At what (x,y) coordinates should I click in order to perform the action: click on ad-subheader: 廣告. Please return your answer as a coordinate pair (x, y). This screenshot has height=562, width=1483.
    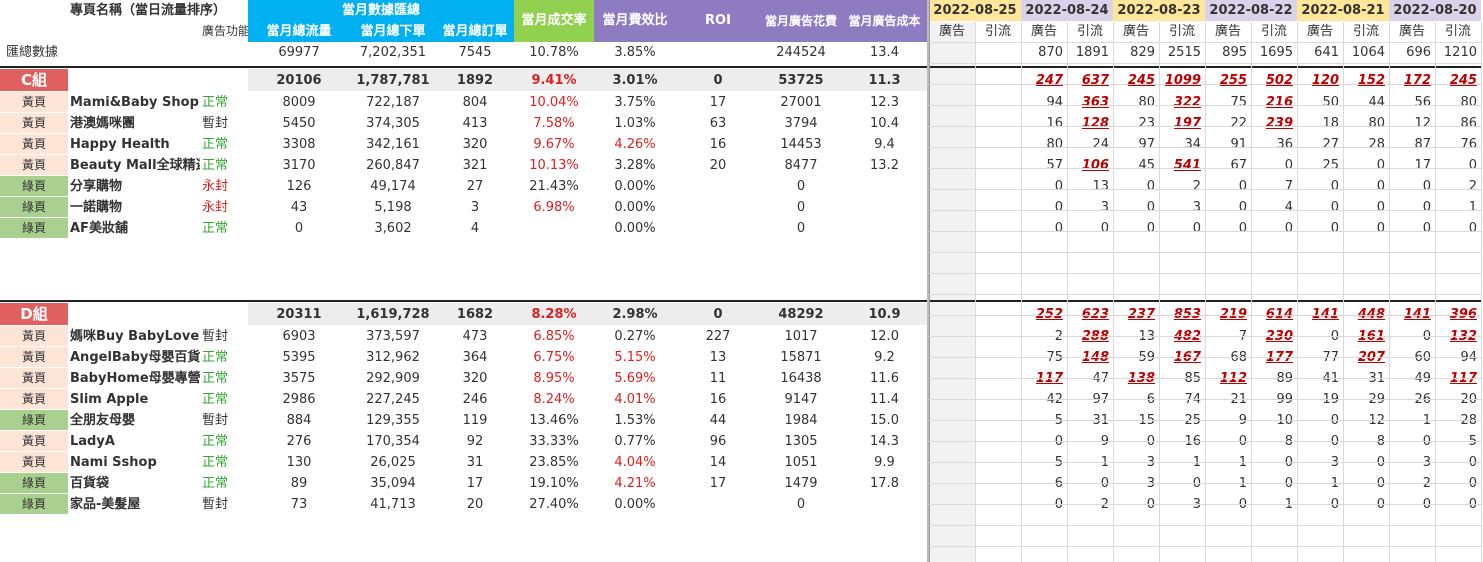
    Looking at the image, I should click on (1043, 31).